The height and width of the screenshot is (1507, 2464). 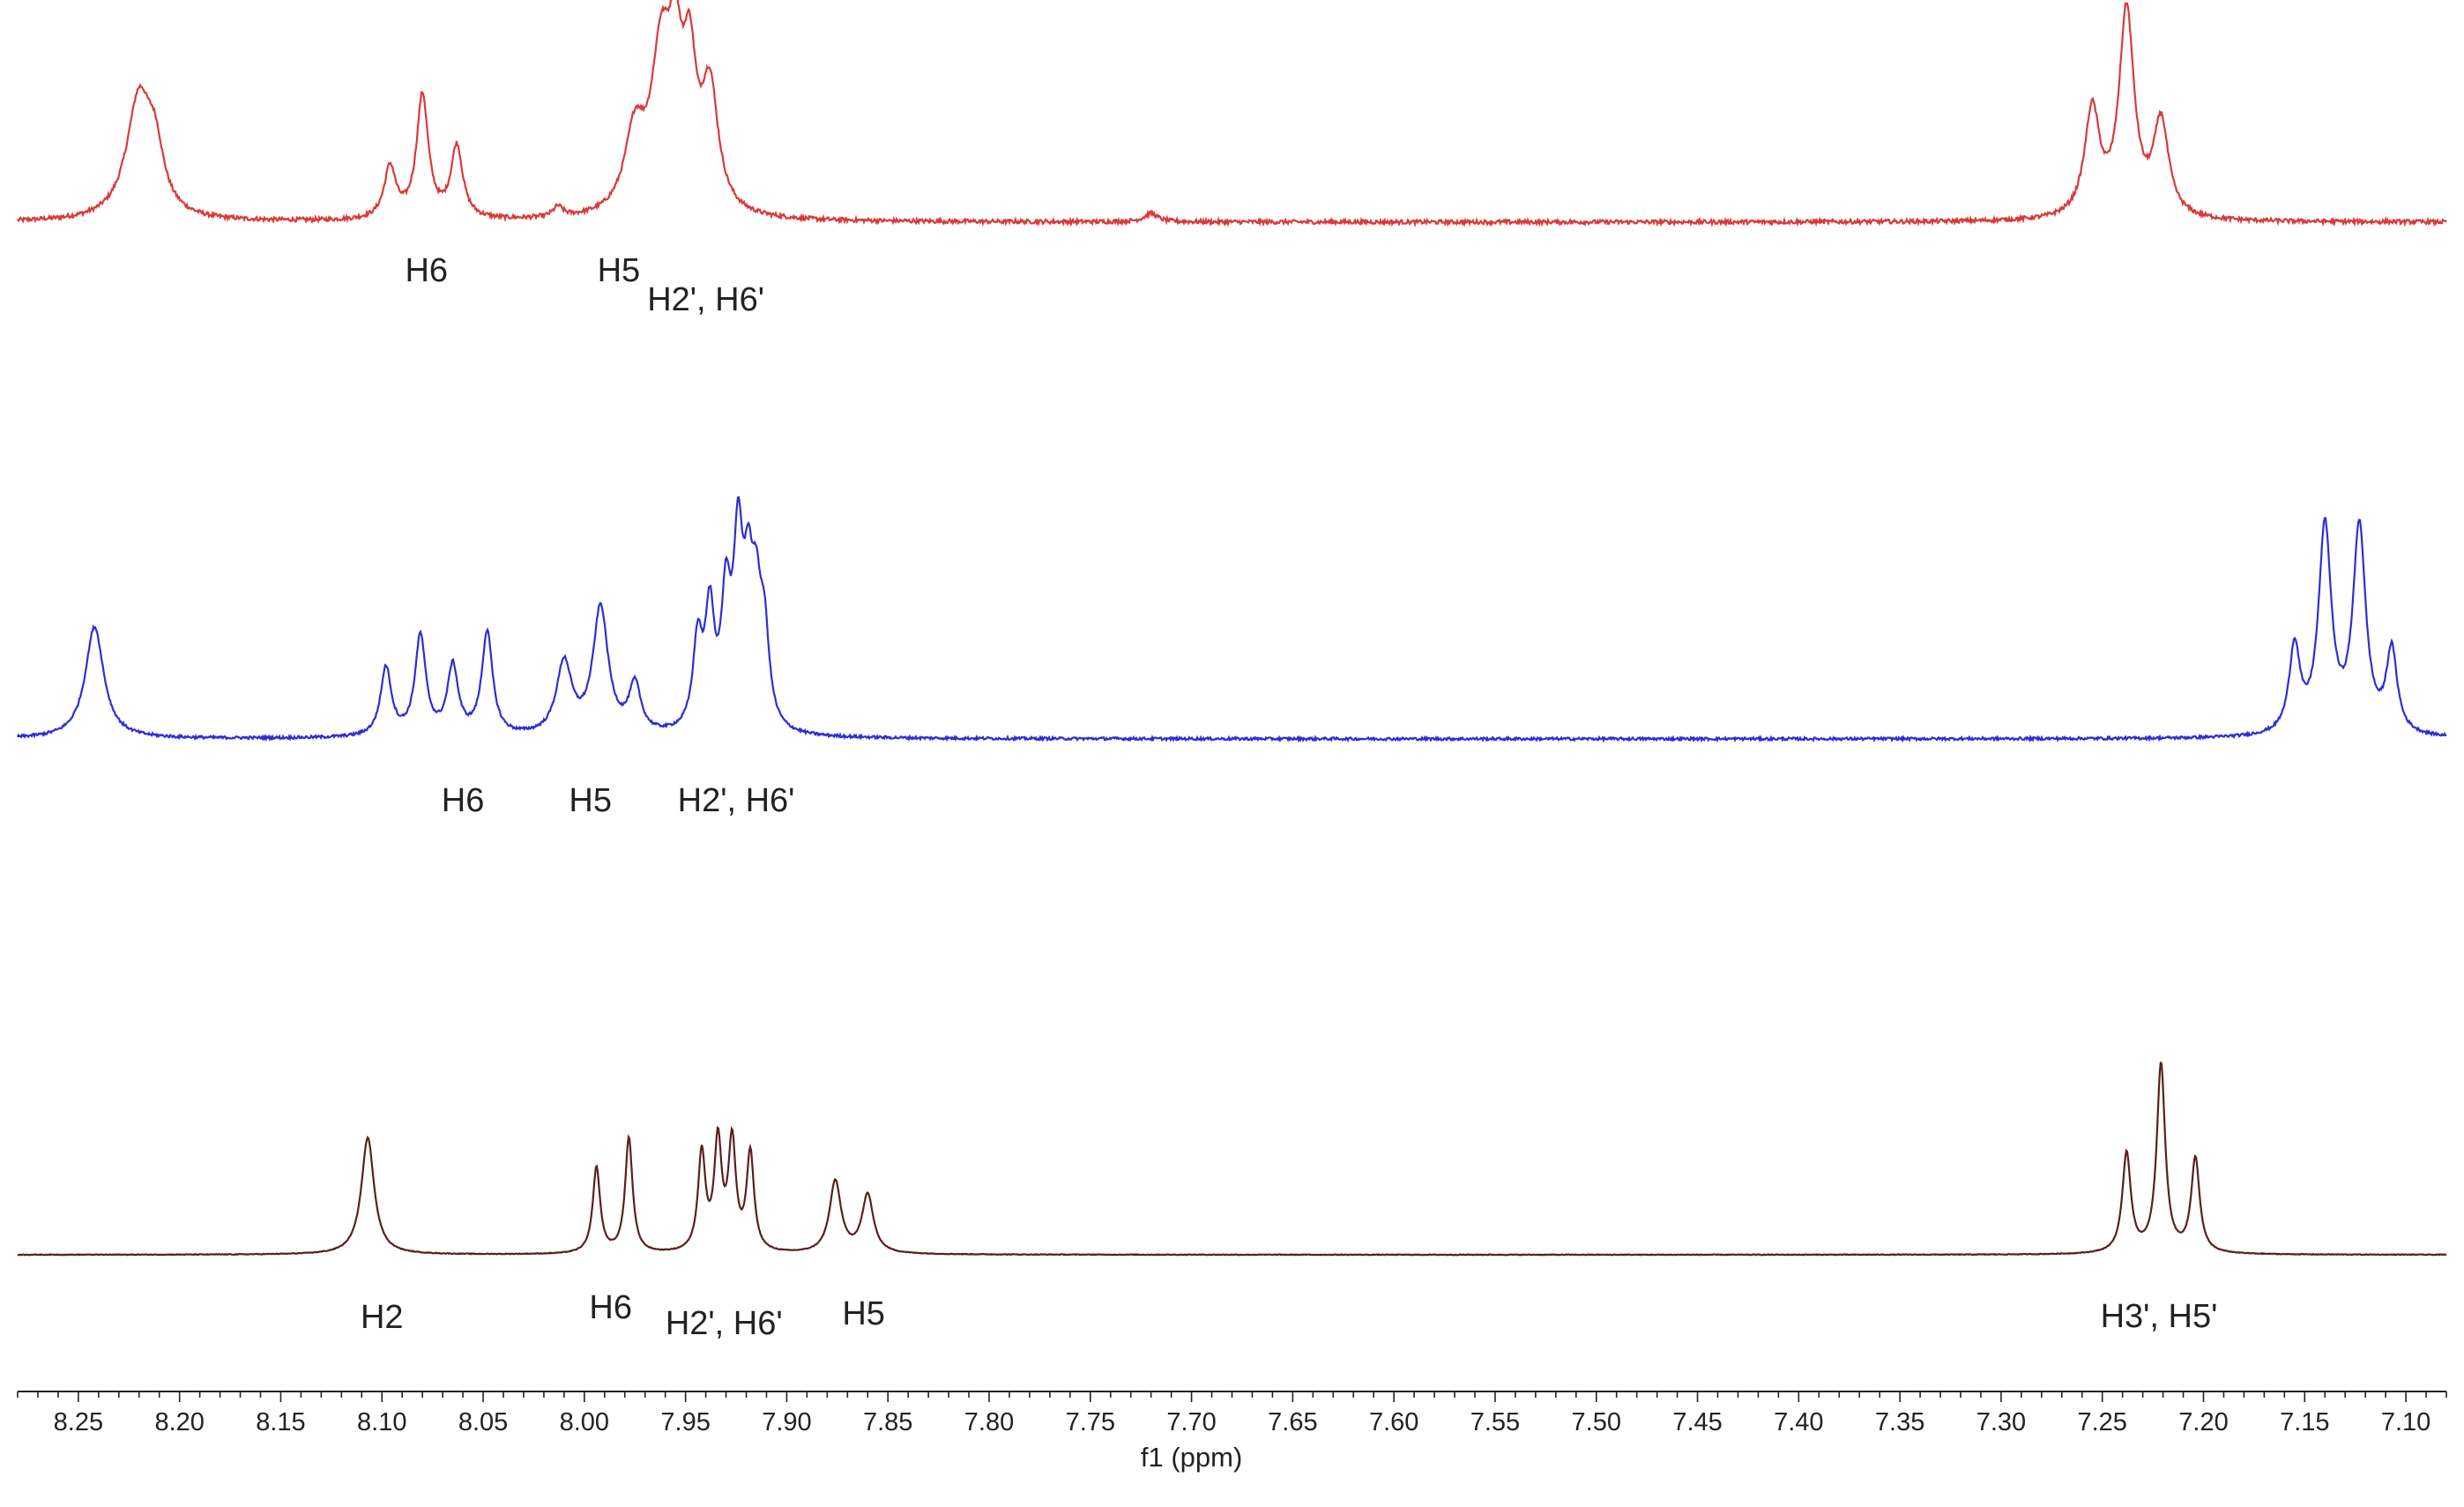 What do you see at coordinates (2001, 1422) in the screenshot?
I see `x-tick-label: 7.30` at bounding box center [2001, 1422].